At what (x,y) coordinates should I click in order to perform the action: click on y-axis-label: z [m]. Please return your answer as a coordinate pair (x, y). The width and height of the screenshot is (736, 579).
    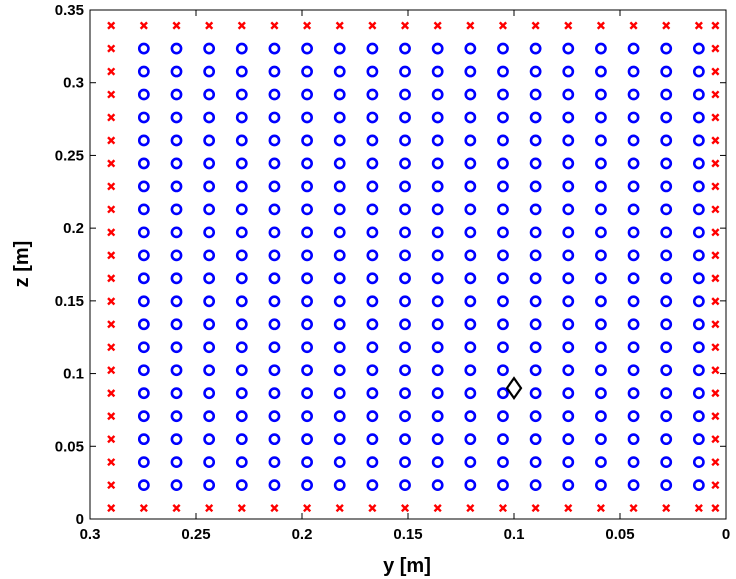
    Looking at the image, I should click on (22, 264).